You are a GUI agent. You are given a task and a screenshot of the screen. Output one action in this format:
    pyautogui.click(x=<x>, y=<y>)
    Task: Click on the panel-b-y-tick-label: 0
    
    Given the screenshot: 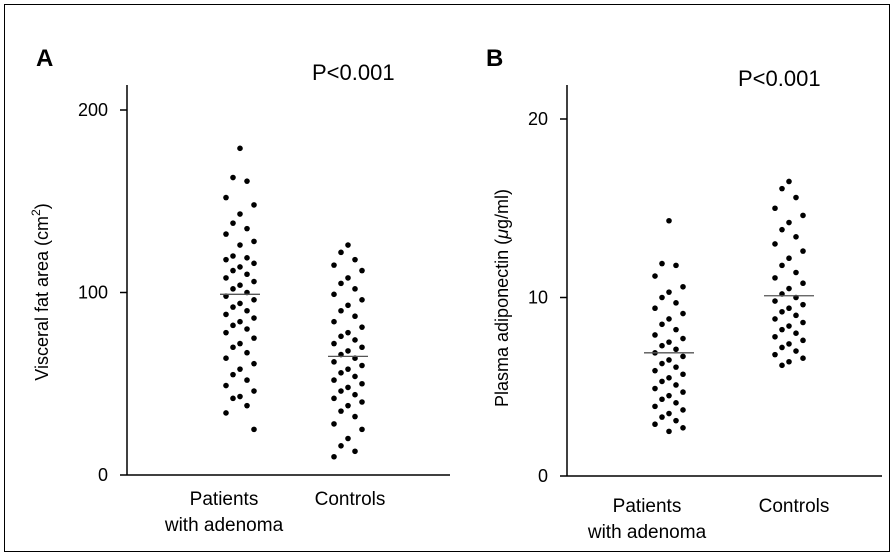 What is the action you would take?
    pyautogui.click(x=543, y=476)
    